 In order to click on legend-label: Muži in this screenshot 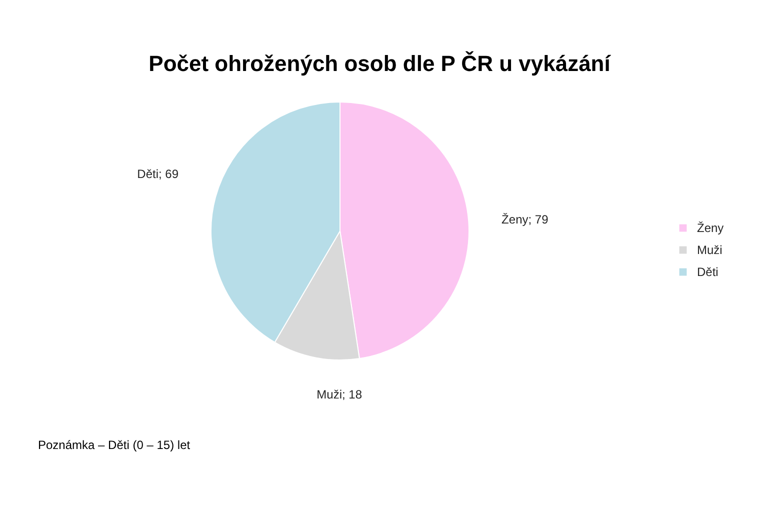, I will do `click(709, 250)`.